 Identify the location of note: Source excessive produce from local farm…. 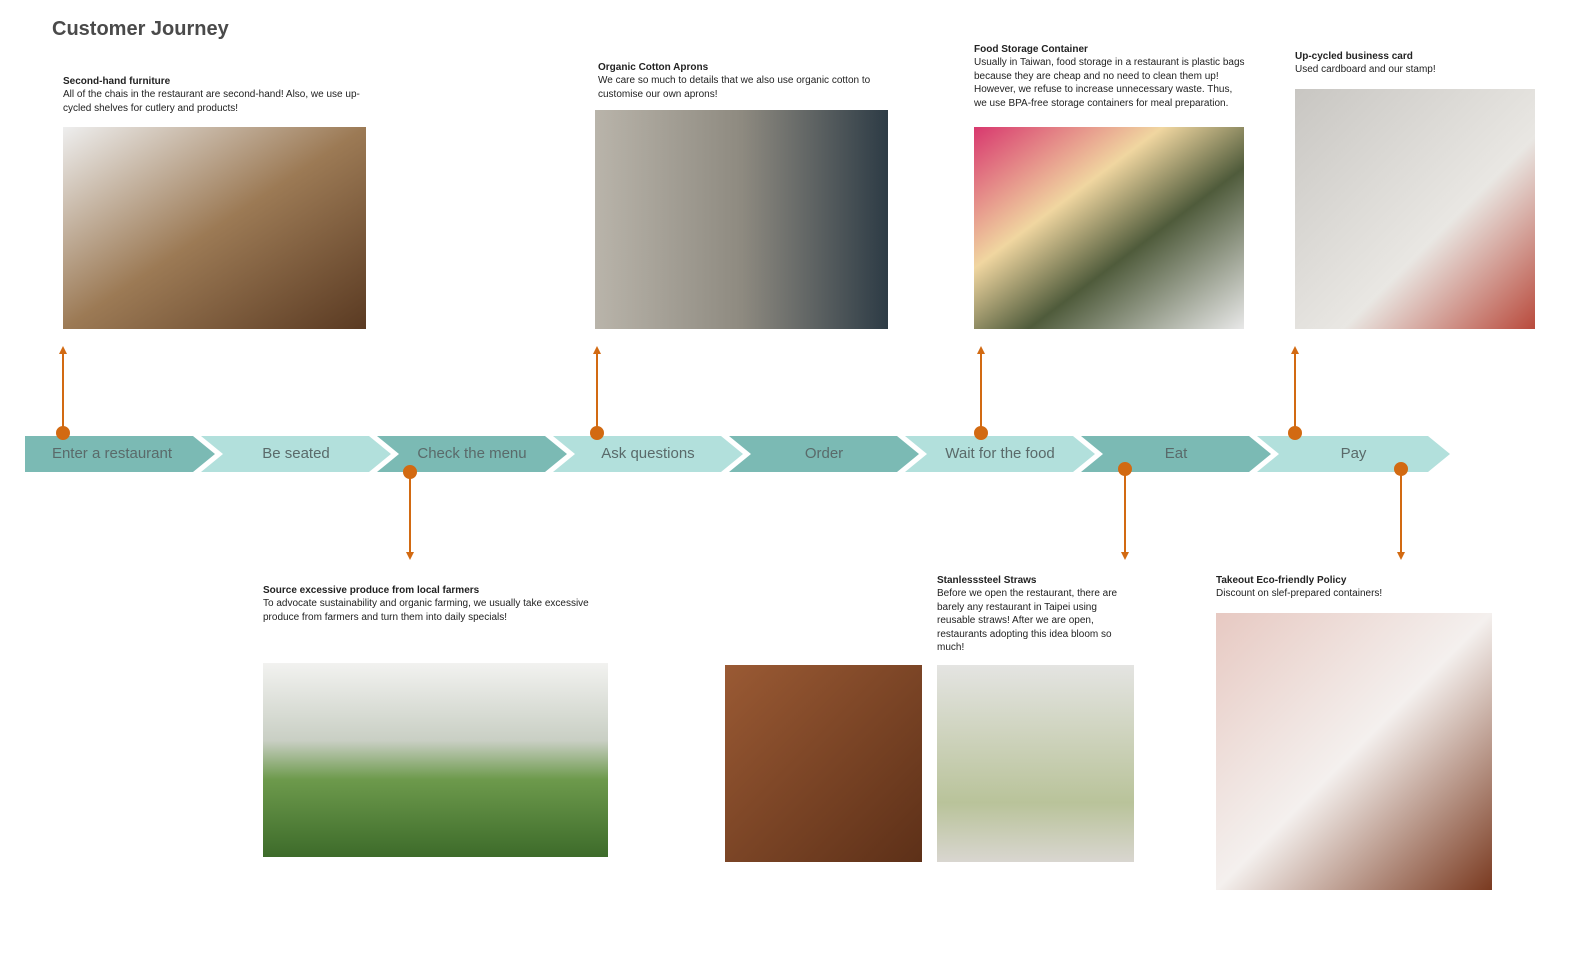
(428, 604).